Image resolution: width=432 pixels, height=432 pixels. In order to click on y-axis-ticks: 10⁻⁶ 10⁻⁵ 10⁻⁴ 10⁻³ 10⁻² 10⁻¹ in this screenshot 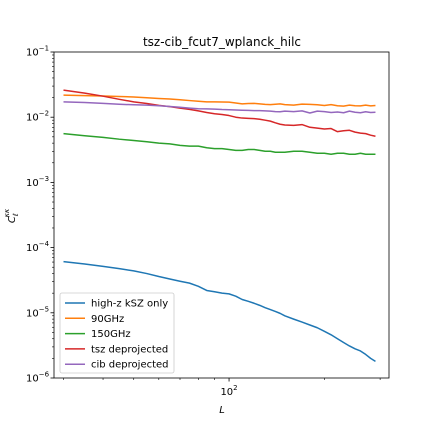, I will do `click(40, 215)`.